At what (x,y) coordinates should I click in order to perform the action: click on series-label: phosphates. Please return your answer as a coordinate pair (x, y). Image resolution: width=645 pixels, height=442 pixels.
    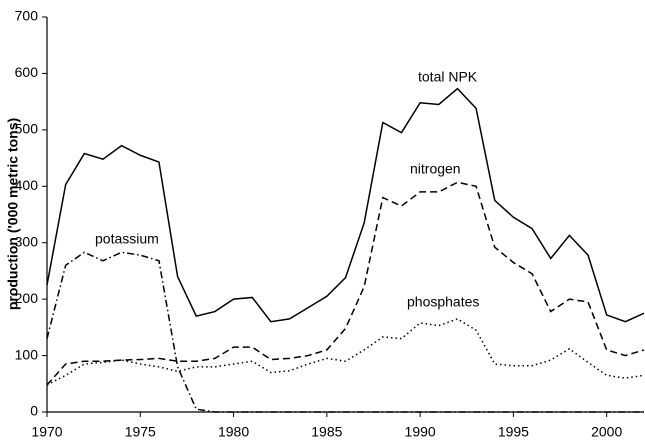
    Looking at the image, I should click on (443, 302).